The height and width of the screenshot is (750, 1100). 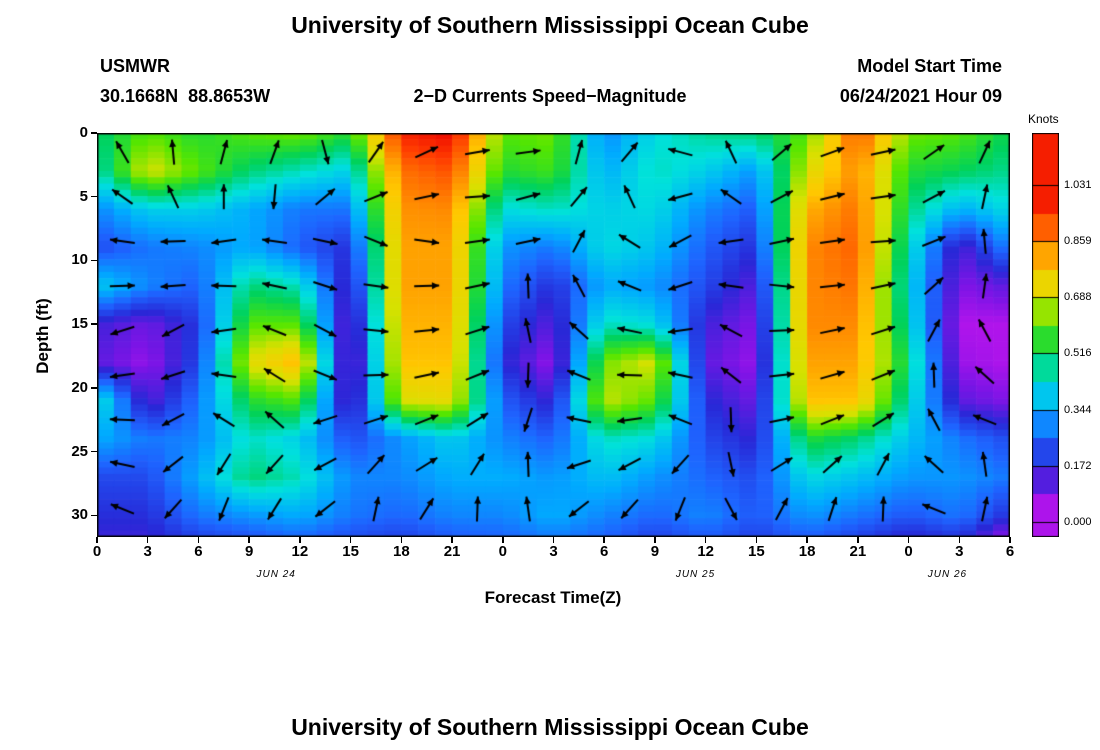 What do you see at coordinates (695, 574) in the screenshot?
I see `x-axis-date-label: JUN 25` at bounding box center [695, 574].